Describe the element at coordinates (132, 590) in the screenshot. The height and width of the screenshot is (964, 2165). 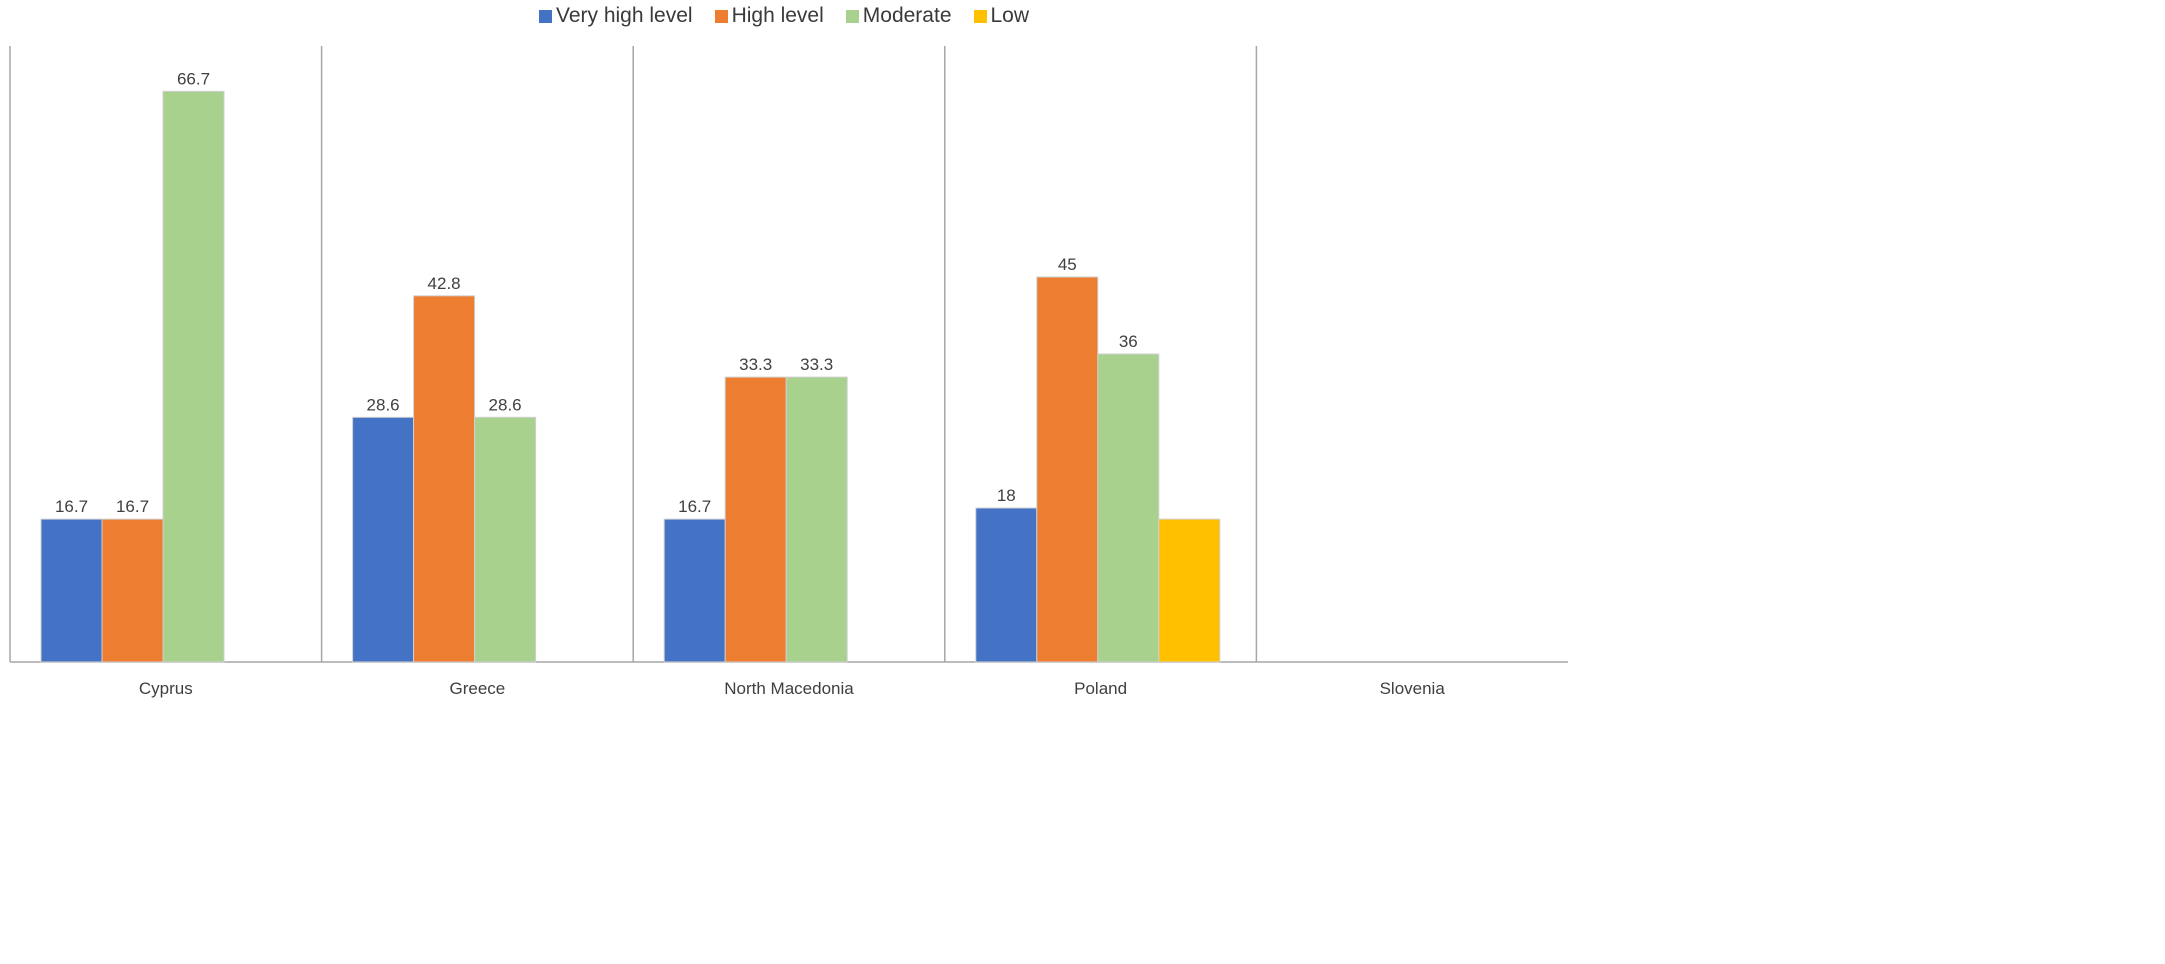
I see `bar-high-level-cyprus` at that location.